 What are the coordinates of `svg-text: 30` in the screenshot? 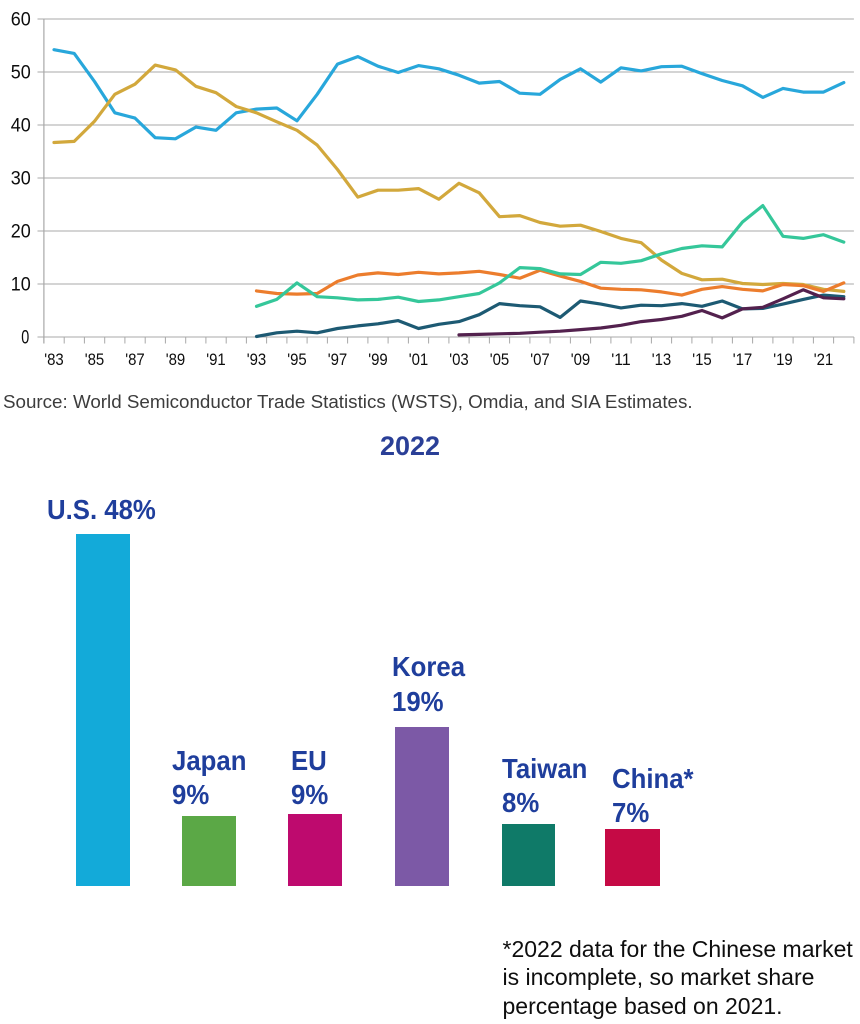 It's located at (21, 179).